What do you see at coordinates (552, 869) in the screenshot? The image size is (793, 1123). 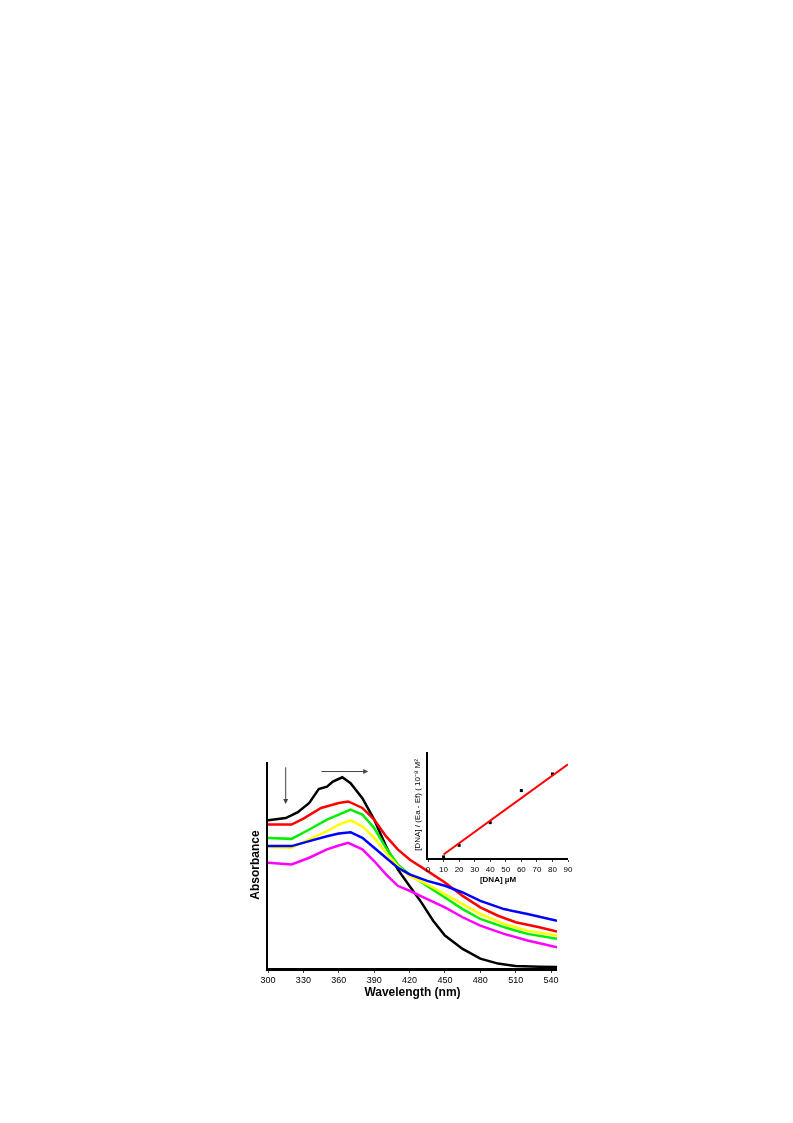 I see `x-tick-label: 80` at bounding box center [552, 869].